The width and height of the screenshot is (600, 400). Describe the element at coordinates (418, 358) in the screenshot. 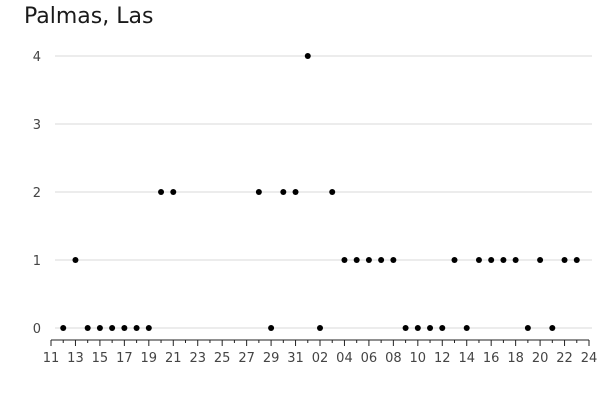

I see `x-tick-label: 10` at that location.